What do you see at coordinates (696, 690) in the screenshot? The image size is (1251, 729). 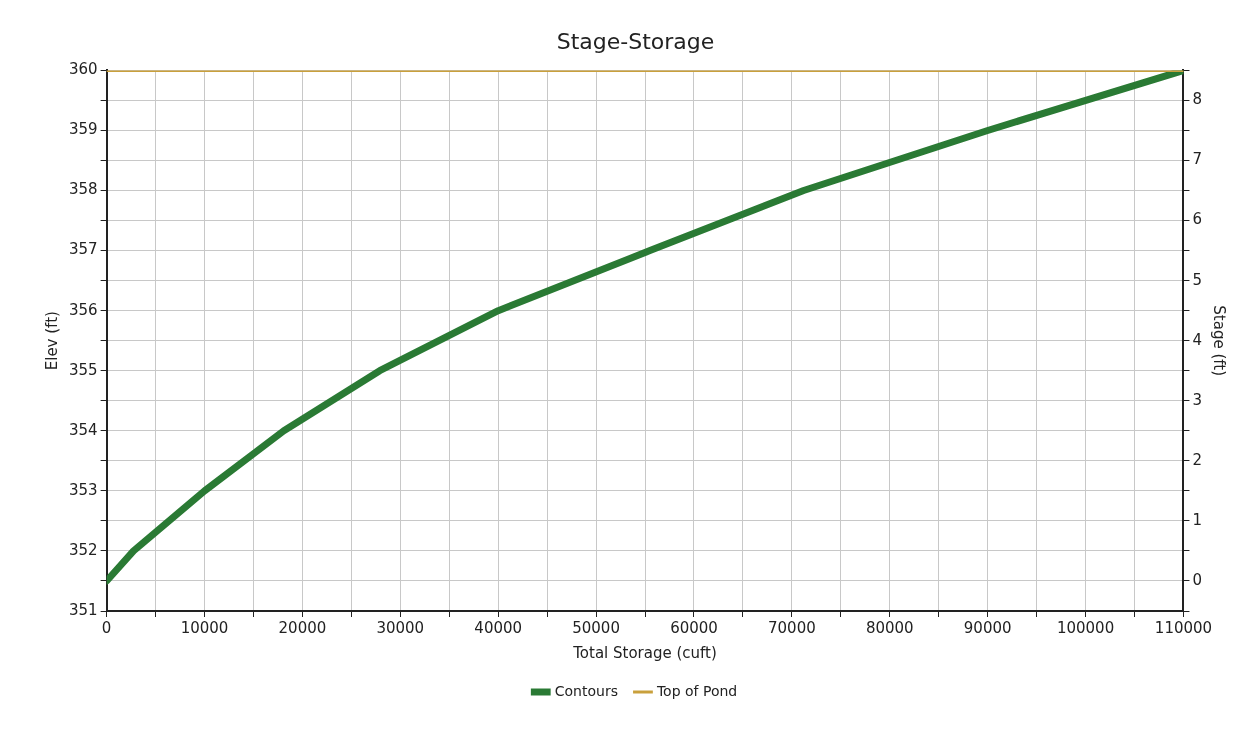 I see `legend-label: Top of Pond` at bounding box center [696, 690].